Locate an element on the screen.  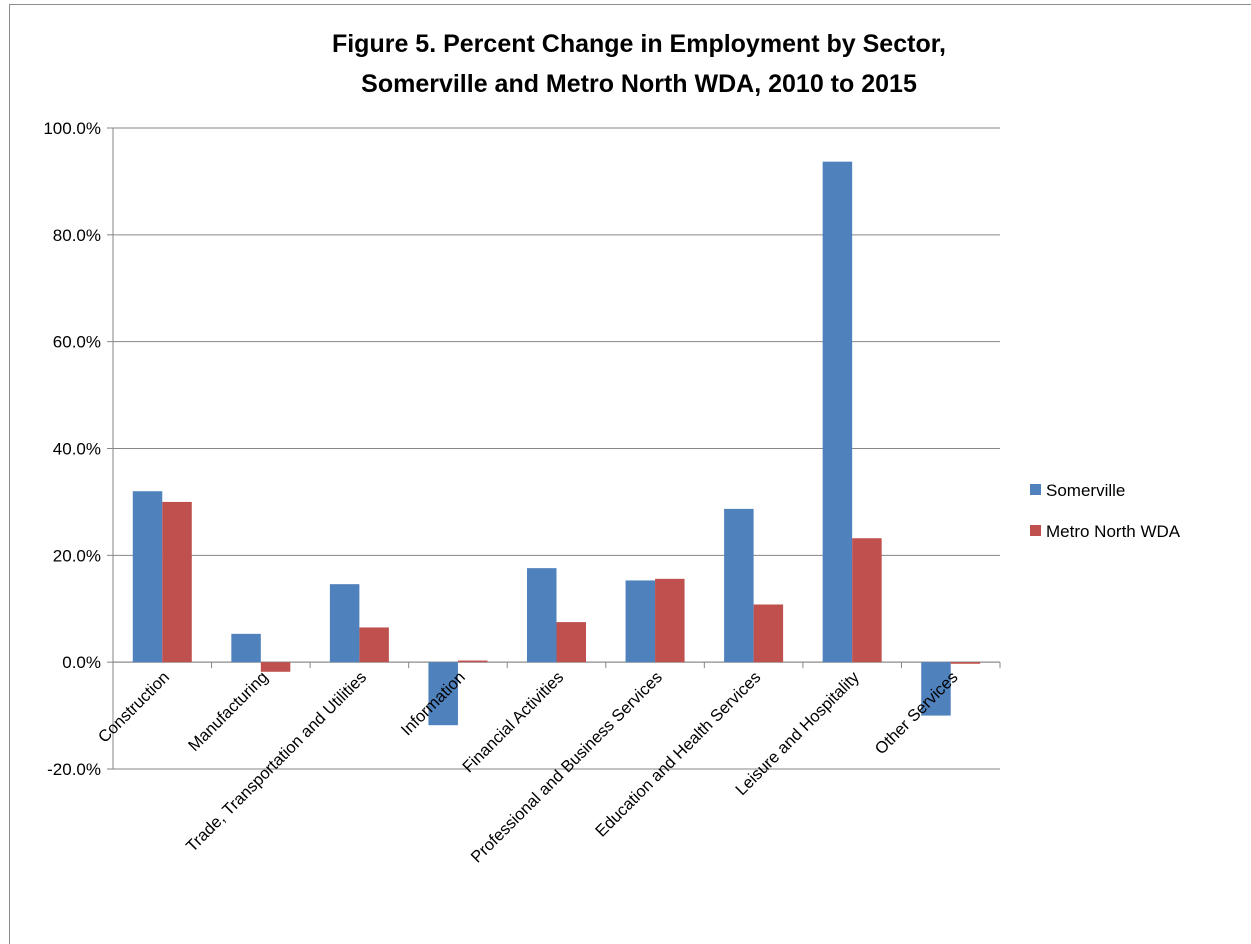
x-category-label: Financial Activities is located at coordinates (513, 722).